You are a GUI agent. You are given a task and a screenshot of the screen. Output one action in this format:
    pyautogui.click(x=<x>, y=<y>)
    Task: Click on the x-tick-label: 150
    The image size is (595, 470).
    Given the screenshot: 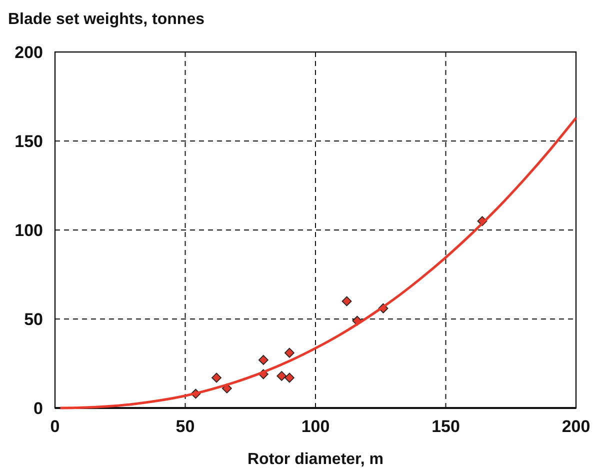 What is the action you would take?
    pyautogui.click(x=446, y=426)
    